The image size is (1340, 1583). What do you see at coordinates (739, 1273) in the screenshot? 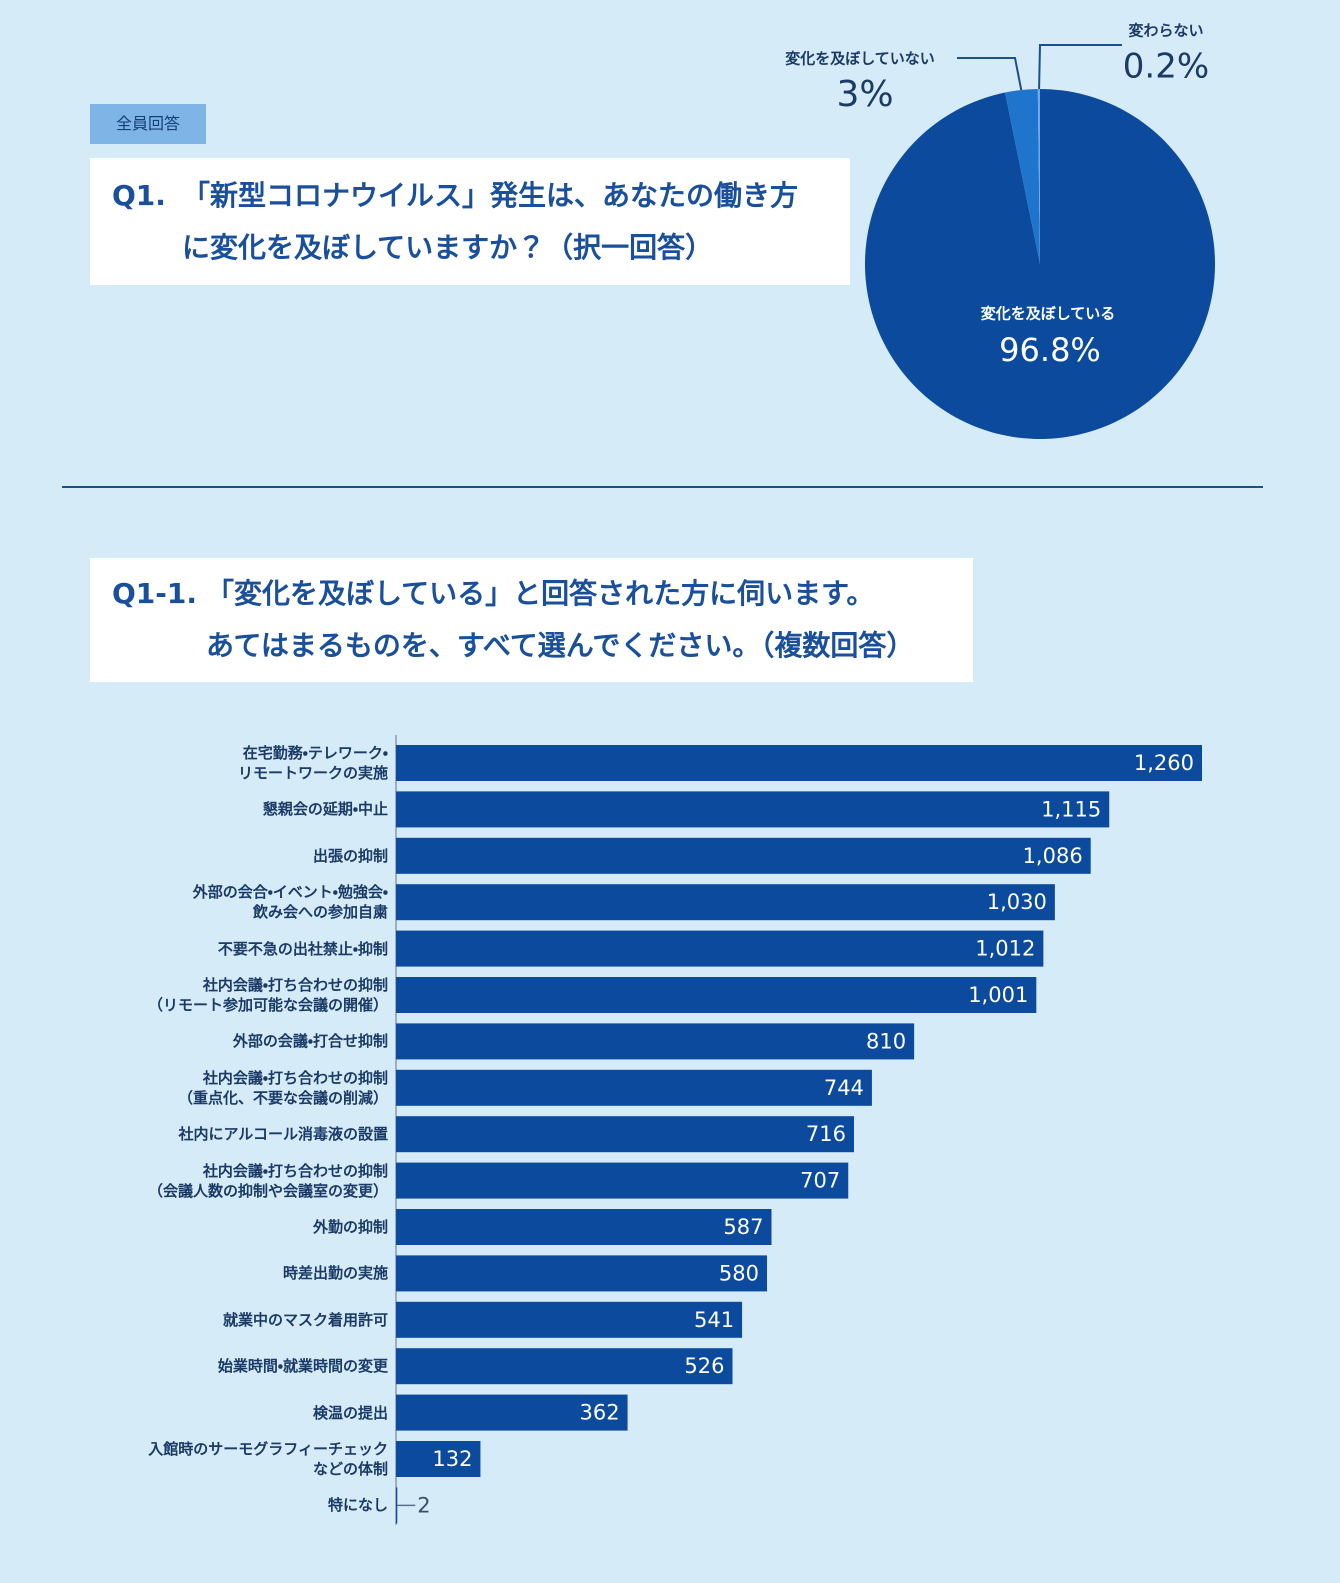
I see `value-label: 580` at bounding box center [739, 1273].